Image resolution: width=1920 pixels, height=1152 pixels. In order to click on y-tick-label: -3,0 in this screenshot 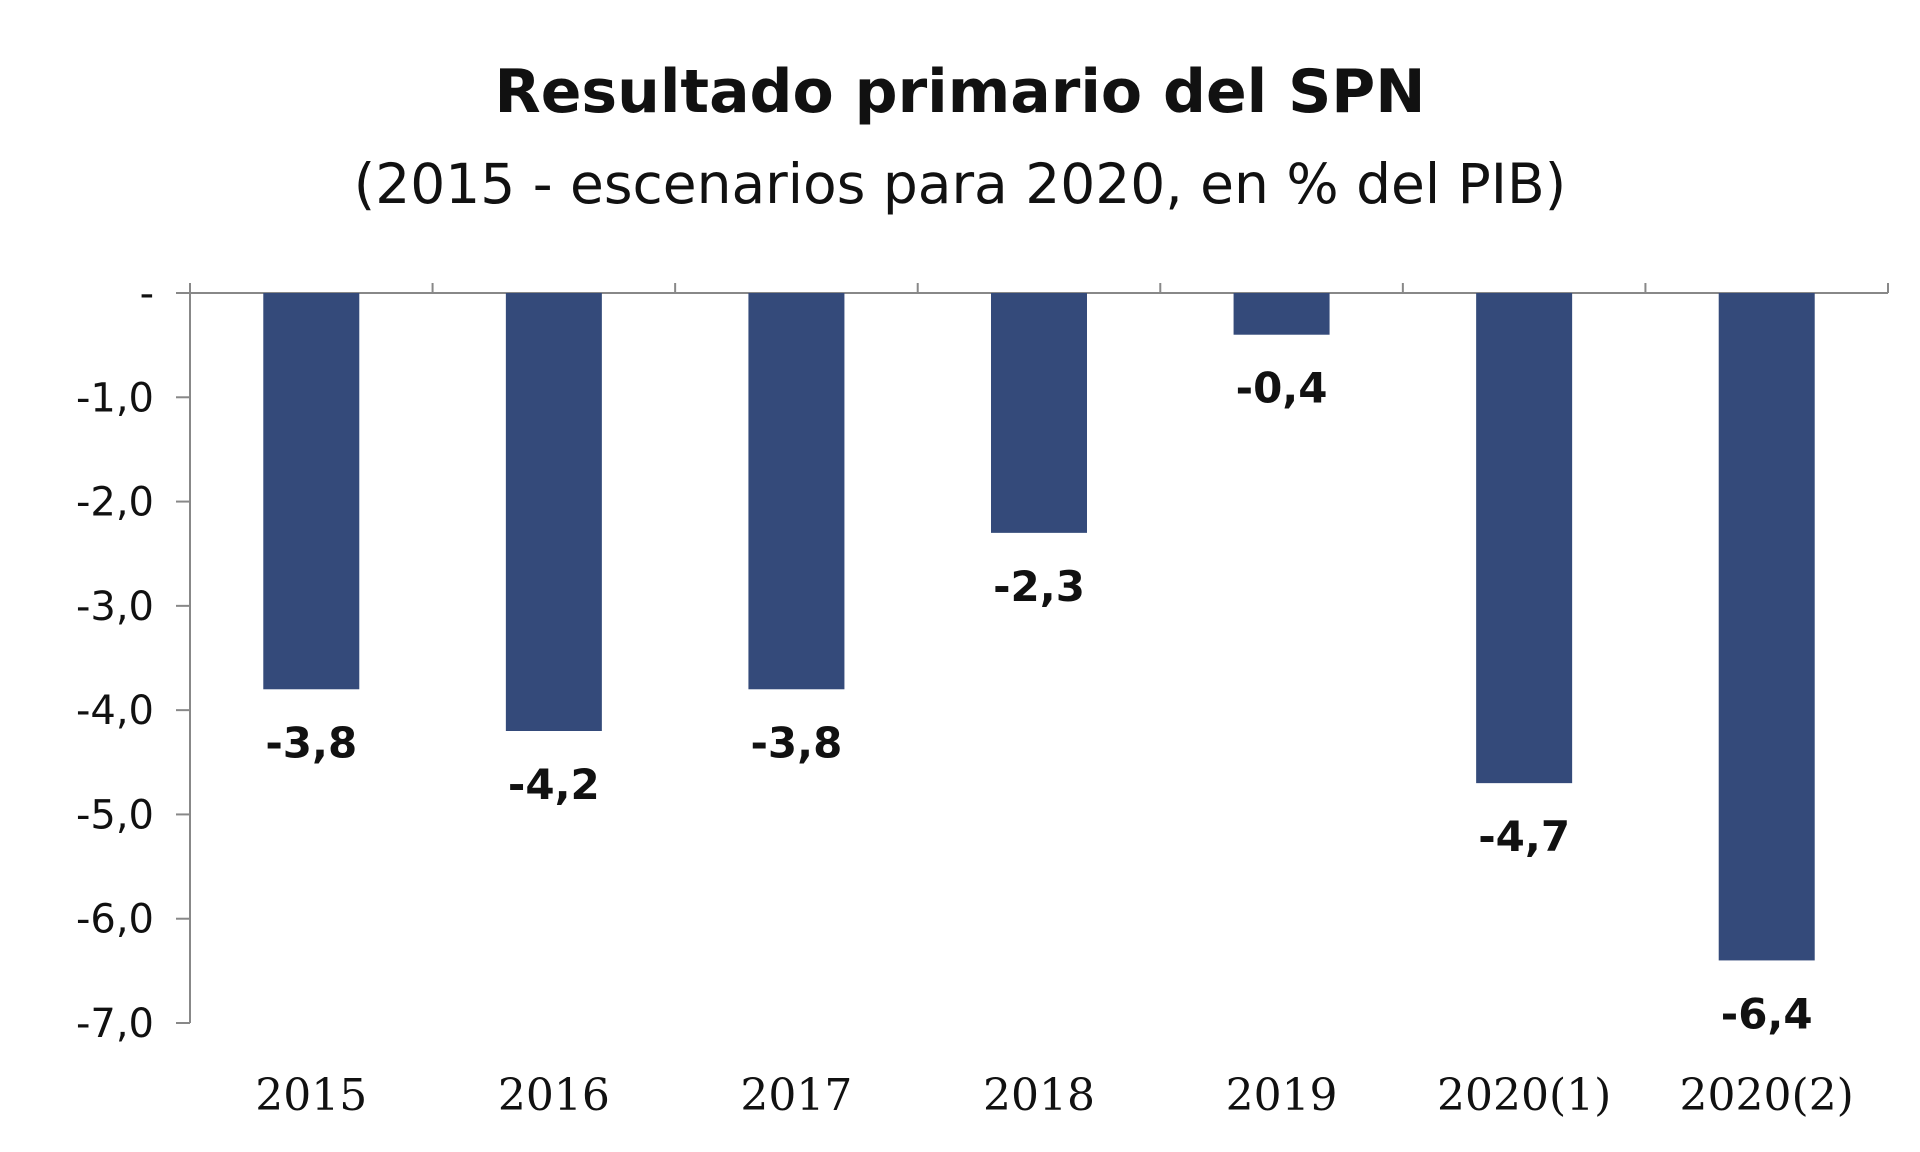, I will do `click(115, 607)`.